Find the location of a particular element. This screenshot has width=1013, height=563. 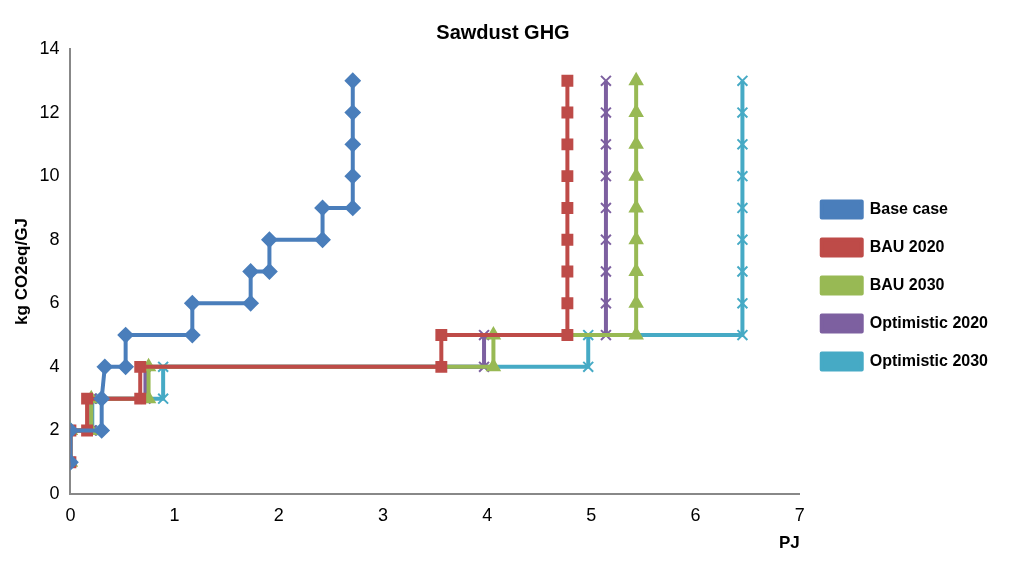

y-tick-label: 12 is located at coordinates (49, 111).